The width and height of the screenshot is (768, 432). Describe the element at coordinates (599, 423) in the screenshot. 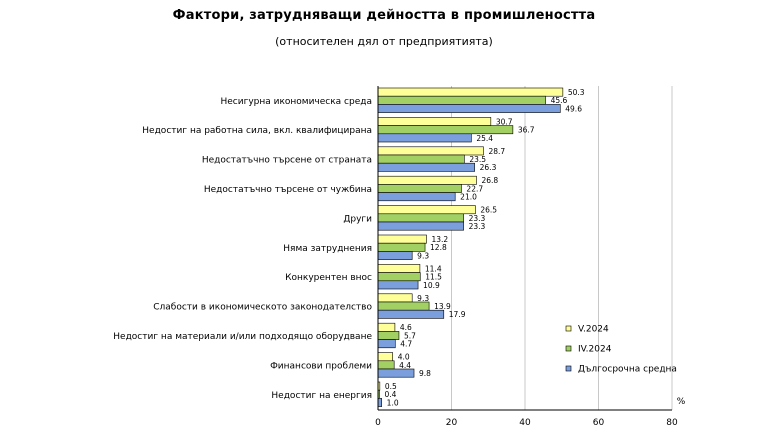

I see `x-tick-label: 60` at that location.